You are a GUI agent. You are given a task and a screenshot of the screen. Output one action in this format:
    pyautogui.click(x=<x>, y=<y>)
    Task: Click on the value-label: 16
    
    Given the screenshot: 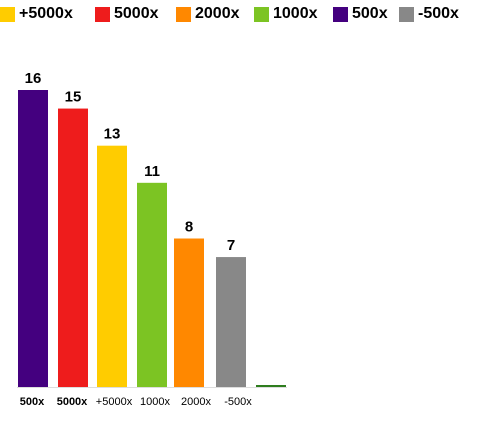 What is the action you would take?
    pyautogui.click(x=33, y=78)
    